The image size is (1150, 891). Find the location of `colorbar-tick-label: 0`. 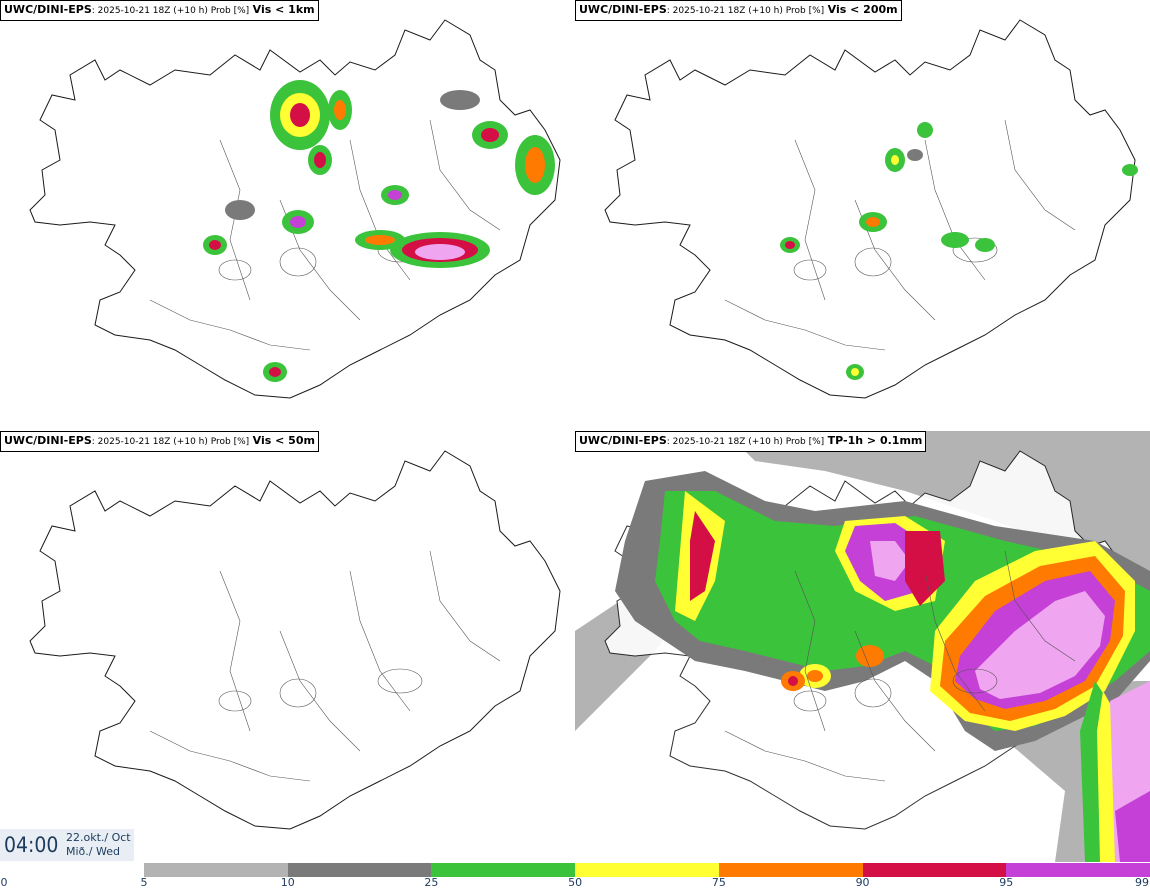

colorbar-tick-label: 0 is located at coordinates (4, 882).